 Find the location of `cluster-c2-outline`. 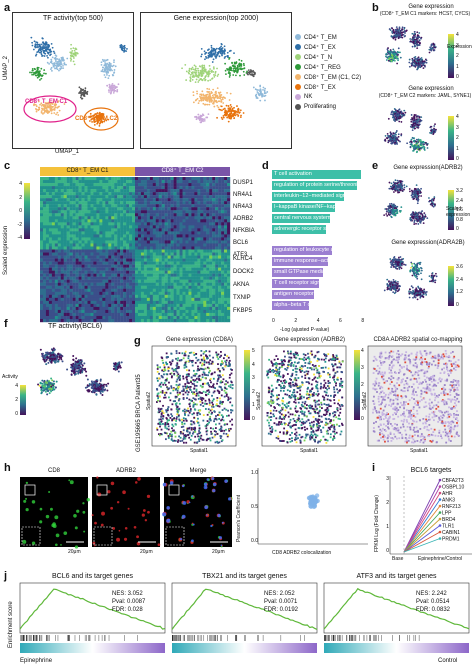

cluster-c2-outline is located at coordinates (101, 119).